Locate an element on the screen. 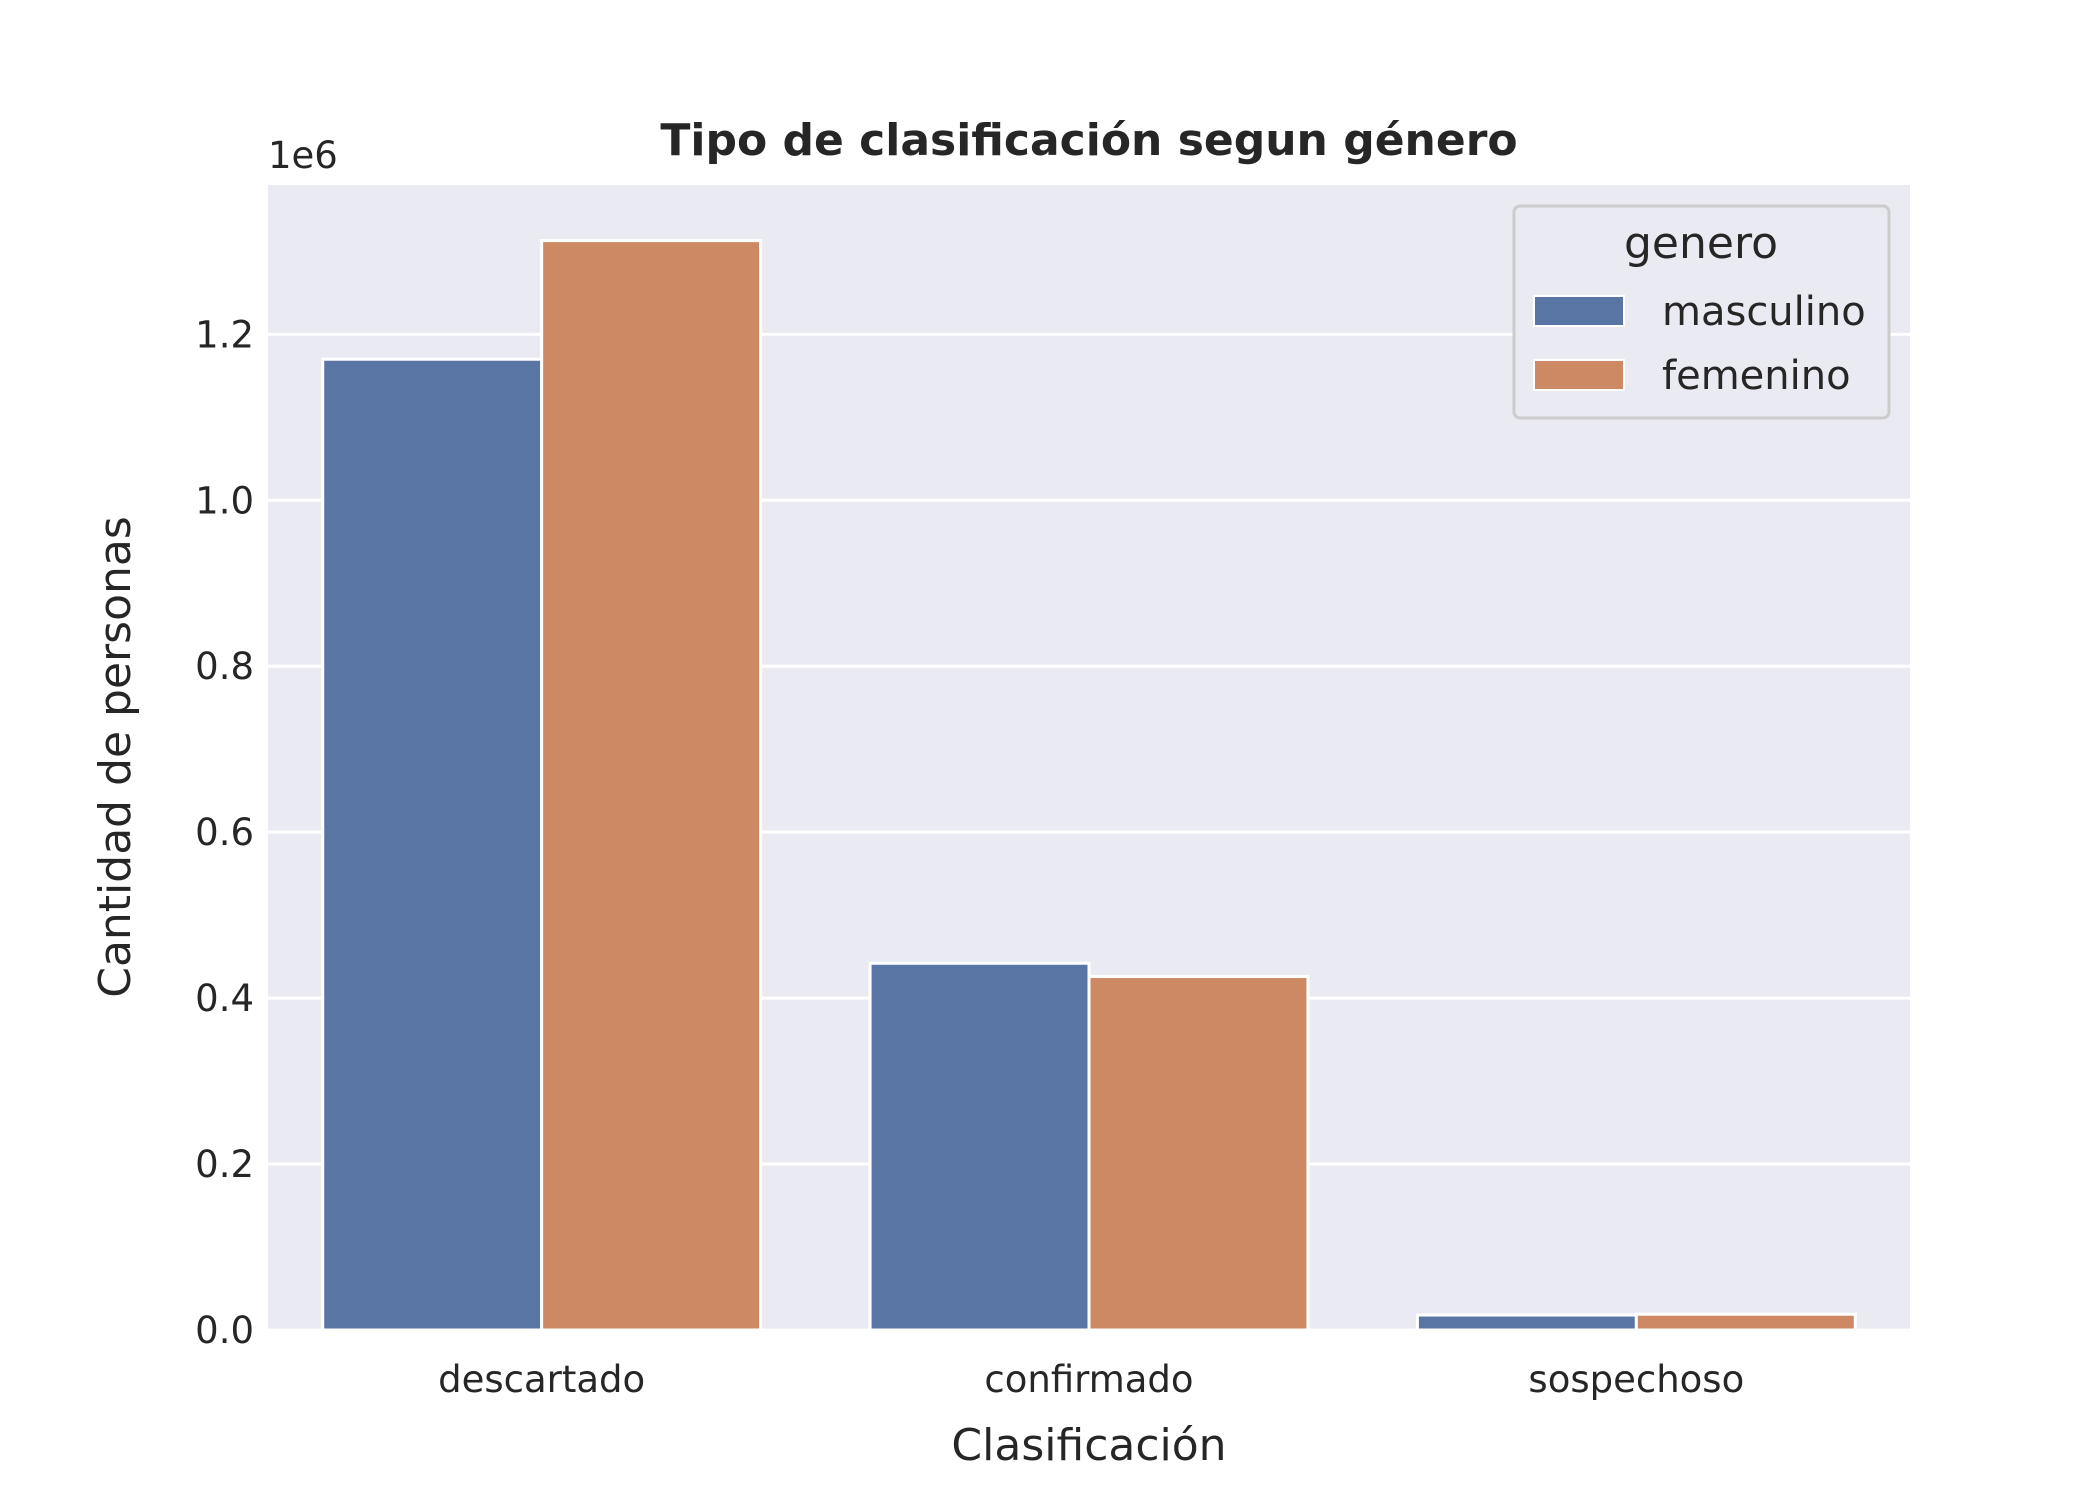  legend: genero masculino femenino is located at coordinates (1701, 312).